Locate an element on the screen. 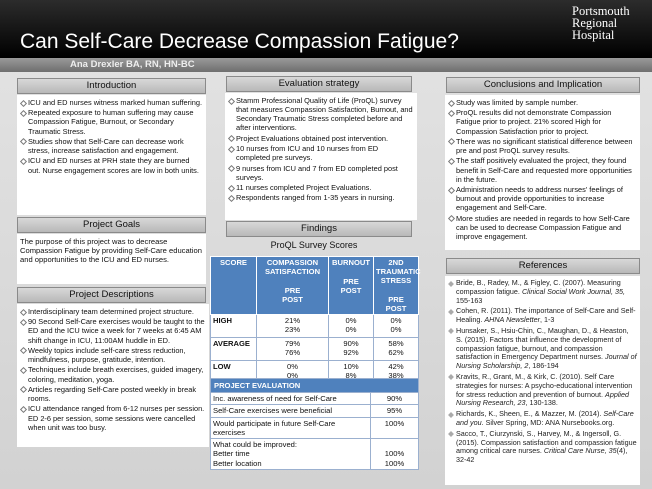 This screenshot has width=652, height=489. author-bar: Ana Drexler BA, RN, HN-BC is located at coordinates (326, 65).